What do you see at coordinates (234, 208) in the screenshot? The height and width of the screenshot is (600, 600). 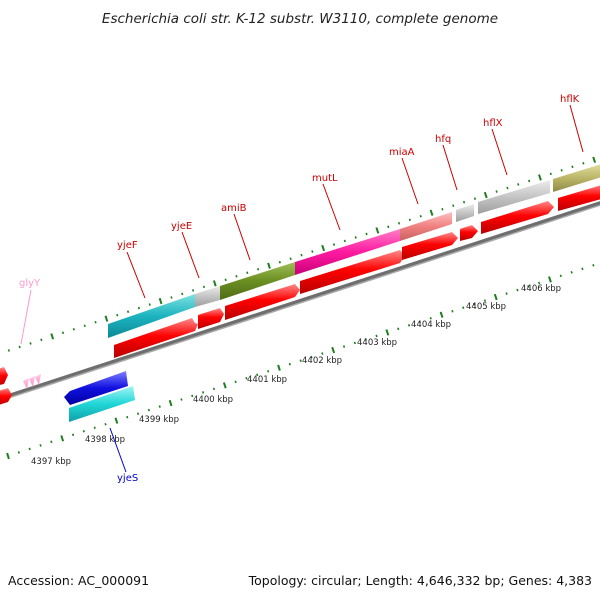 I see `gene-label-amiB: amiB` at bounding box center [234, 208].